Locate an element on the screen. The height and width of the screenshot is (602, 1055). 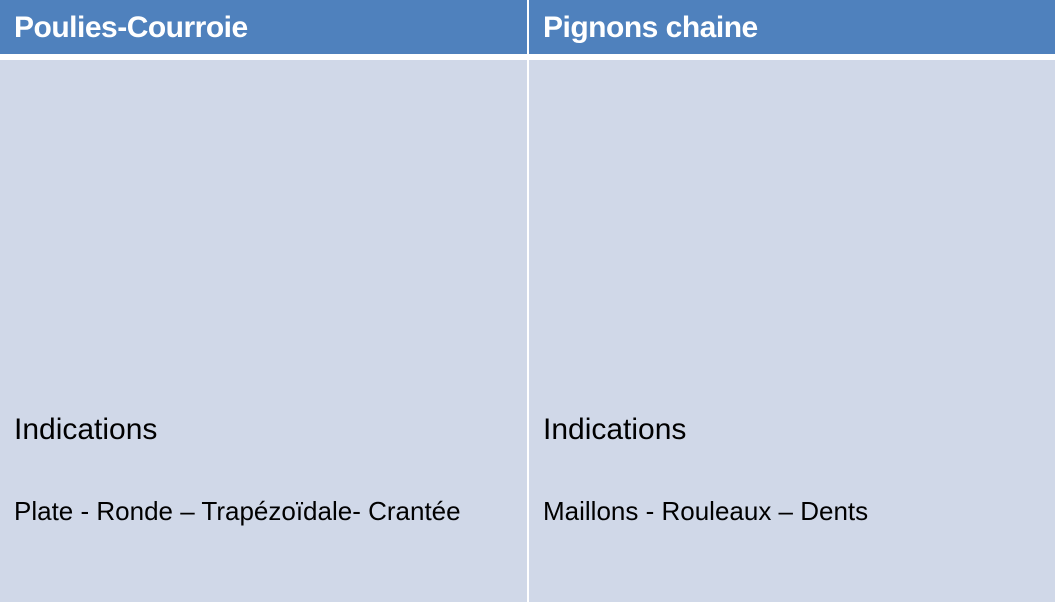
column-header: Poulies-Courroie is located at coordinates (263, 27).